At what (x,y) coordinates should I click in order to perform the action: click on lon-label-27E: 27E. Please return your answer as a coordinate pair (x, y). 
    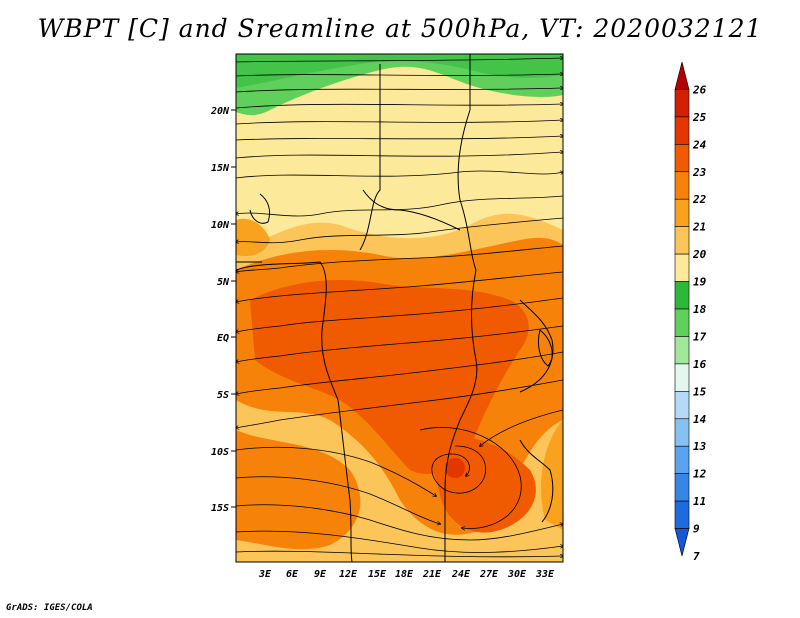
    Looking at the image, I should click on (489, 574).